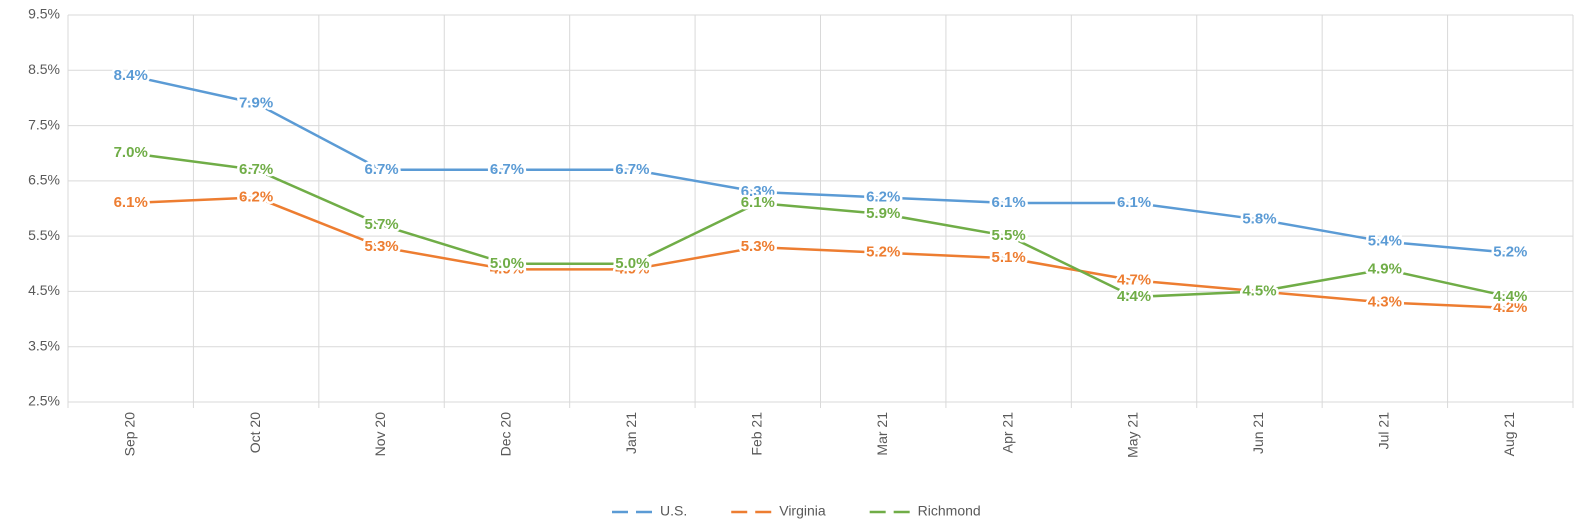 The width and height of the screenshot is (1580, 527). Describe the element at coordinates (802, 511) in the screenshot. I see `legend-label: Virginia` at that location.